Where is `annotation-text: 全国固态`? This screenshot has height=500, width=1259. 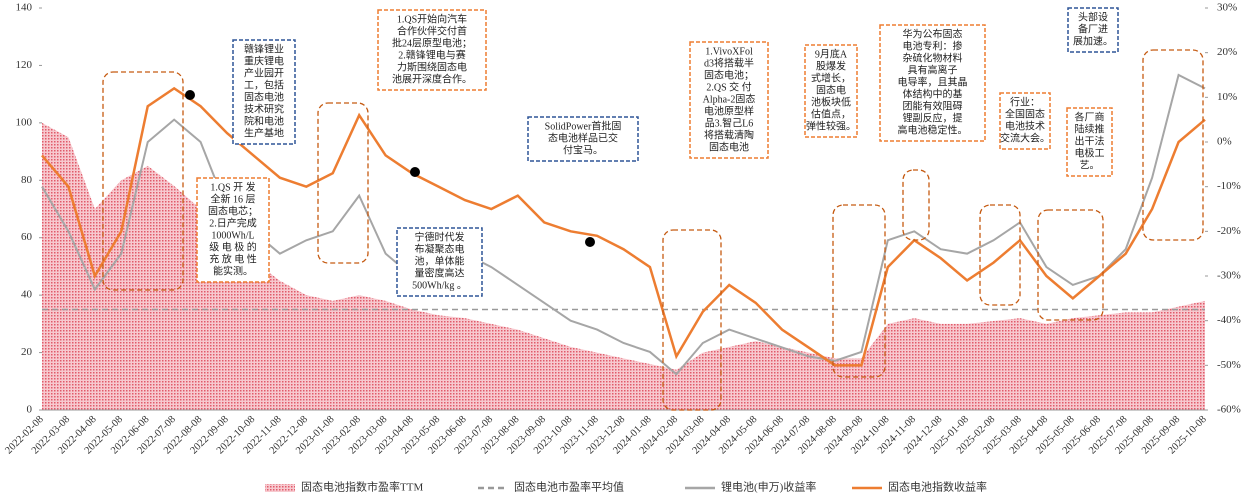 annotation-text: 全国固态 is located at coordinates (1025, 113).